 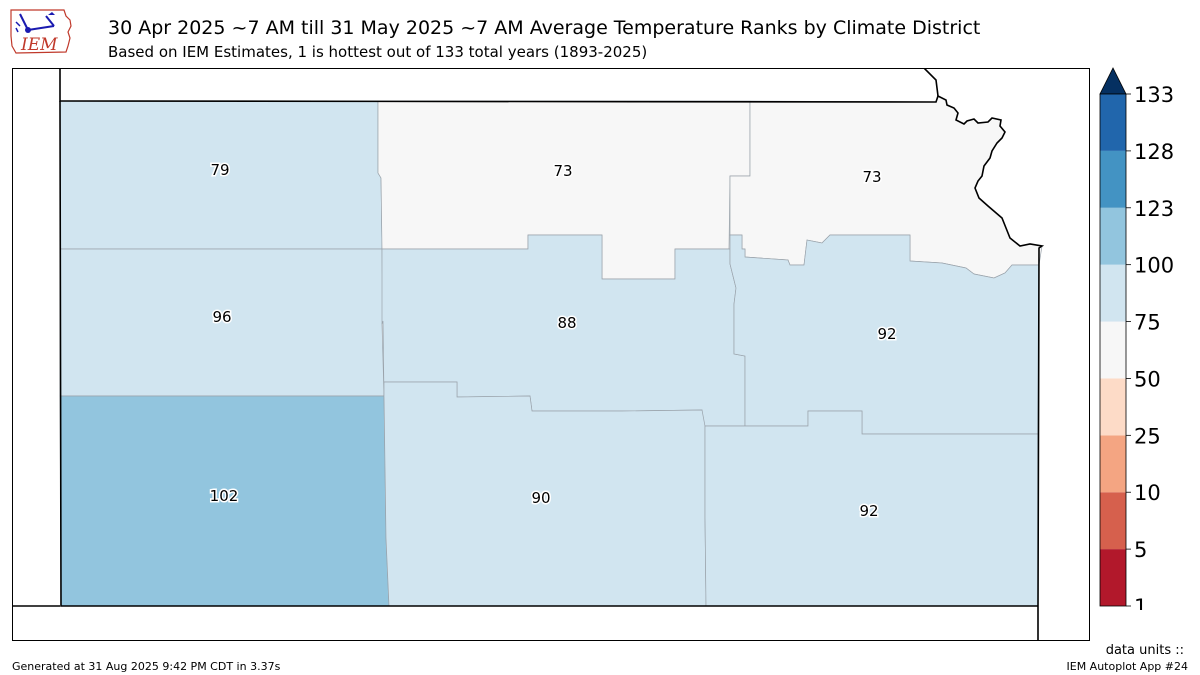 I want to click on colorbar-tick-label: 100, so click(x=1154, y=266).